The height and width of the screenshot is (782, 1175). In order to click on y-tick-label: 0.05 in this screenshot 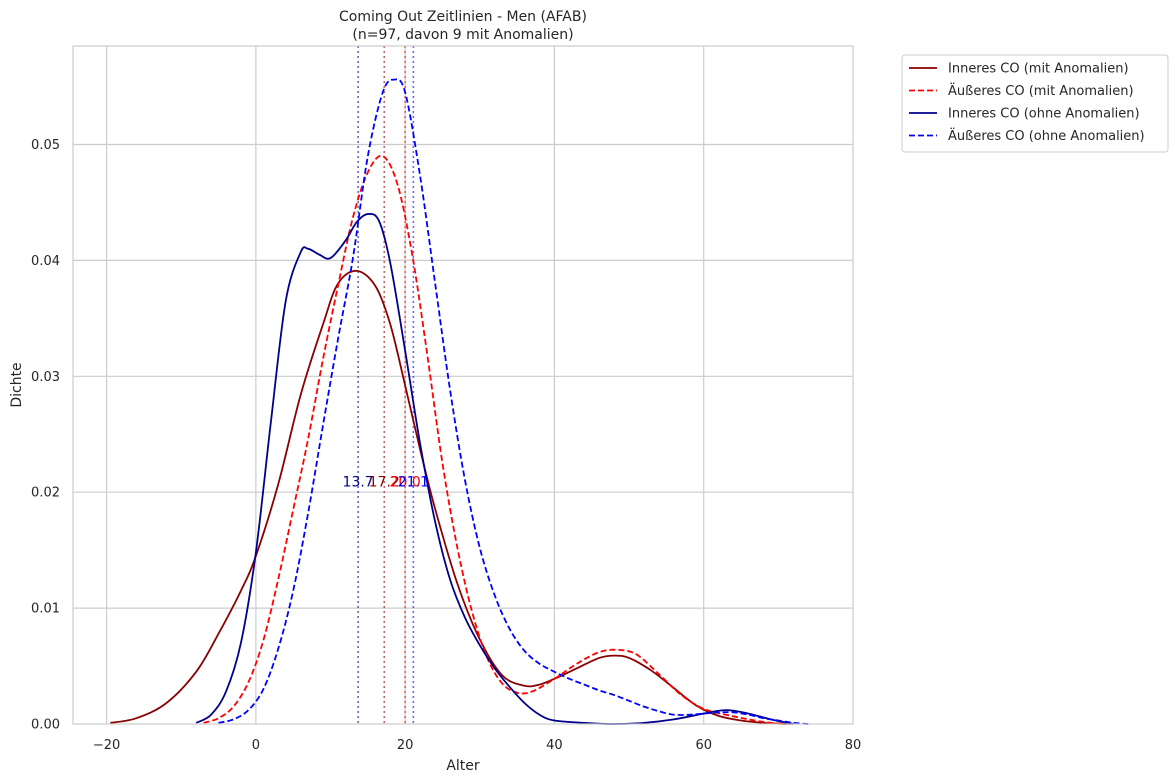, I will do `click(45, 145)`.